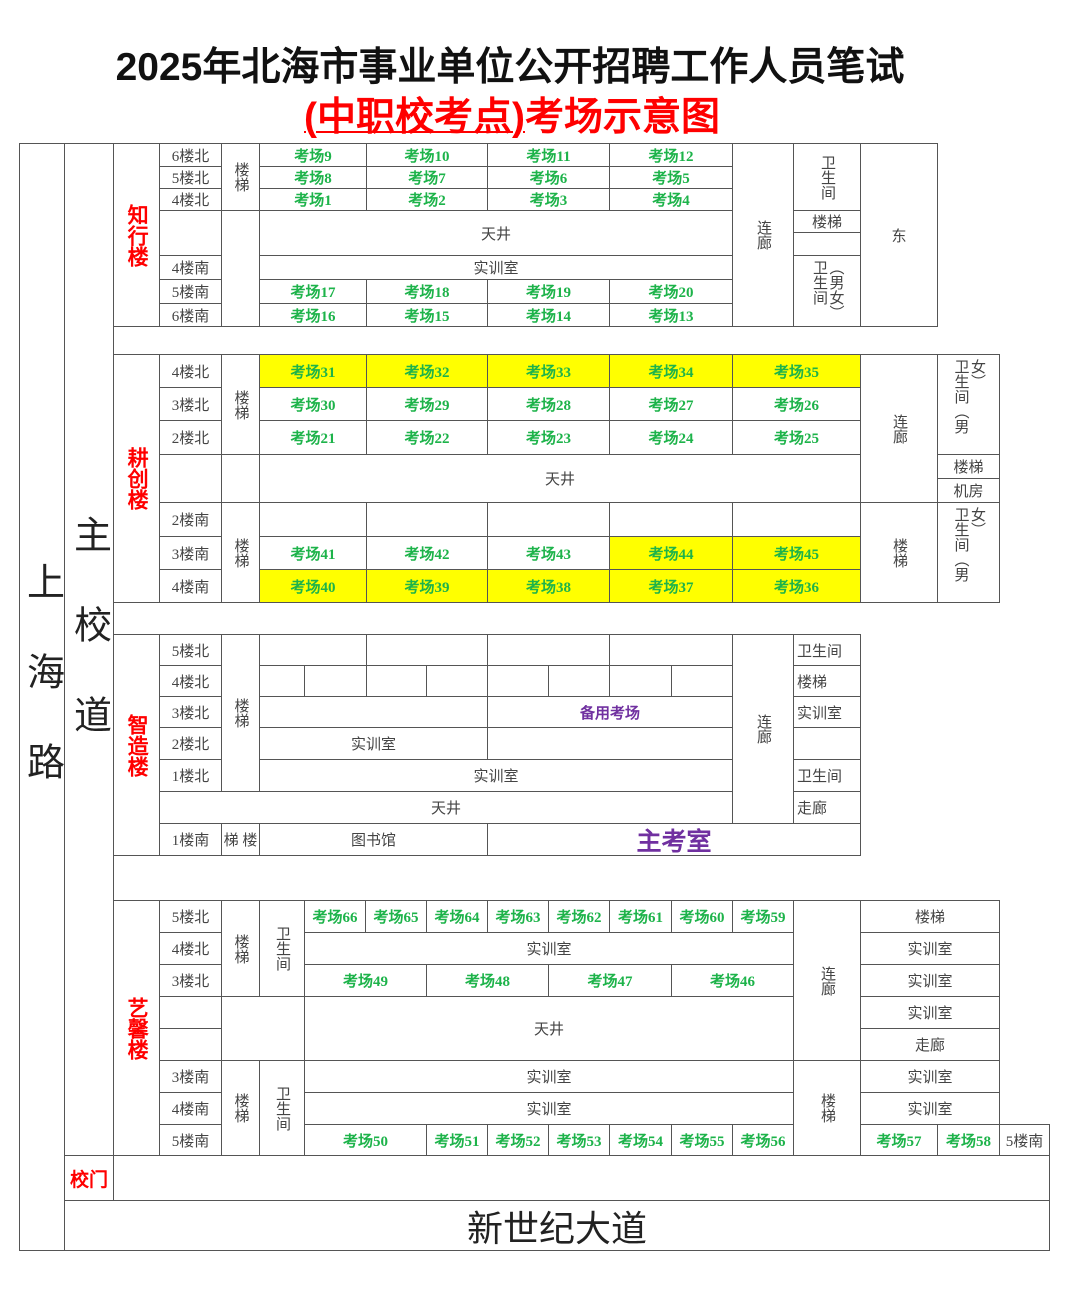 This screenshot has width=1080, height=1295. I want to click on exam-room: 考场4, so click(671, 199).